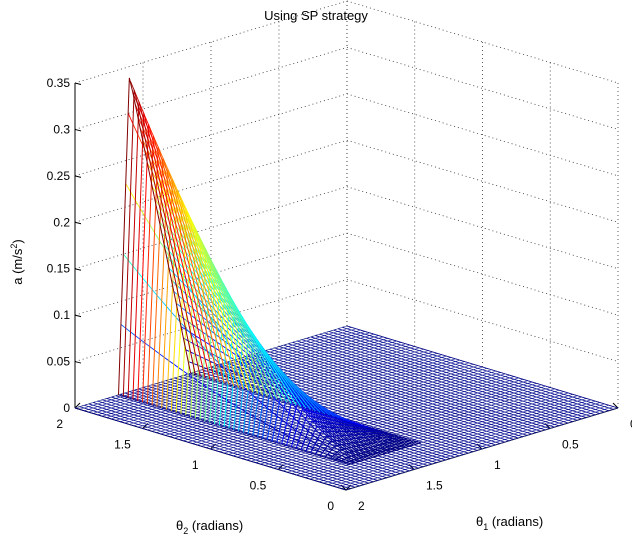  What do you see at coordinates (77, 405) in the screenshot?
I see `theta2-tick` at bounding box center [77, 405].